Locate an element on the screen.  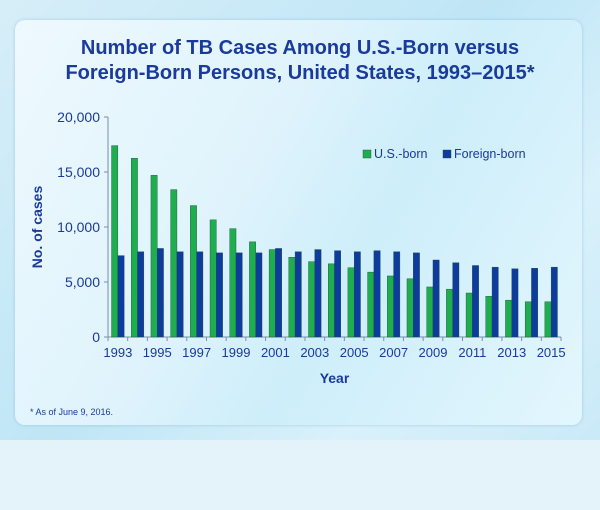
bar-us-born-2015 is located at coordinates (548, 319).